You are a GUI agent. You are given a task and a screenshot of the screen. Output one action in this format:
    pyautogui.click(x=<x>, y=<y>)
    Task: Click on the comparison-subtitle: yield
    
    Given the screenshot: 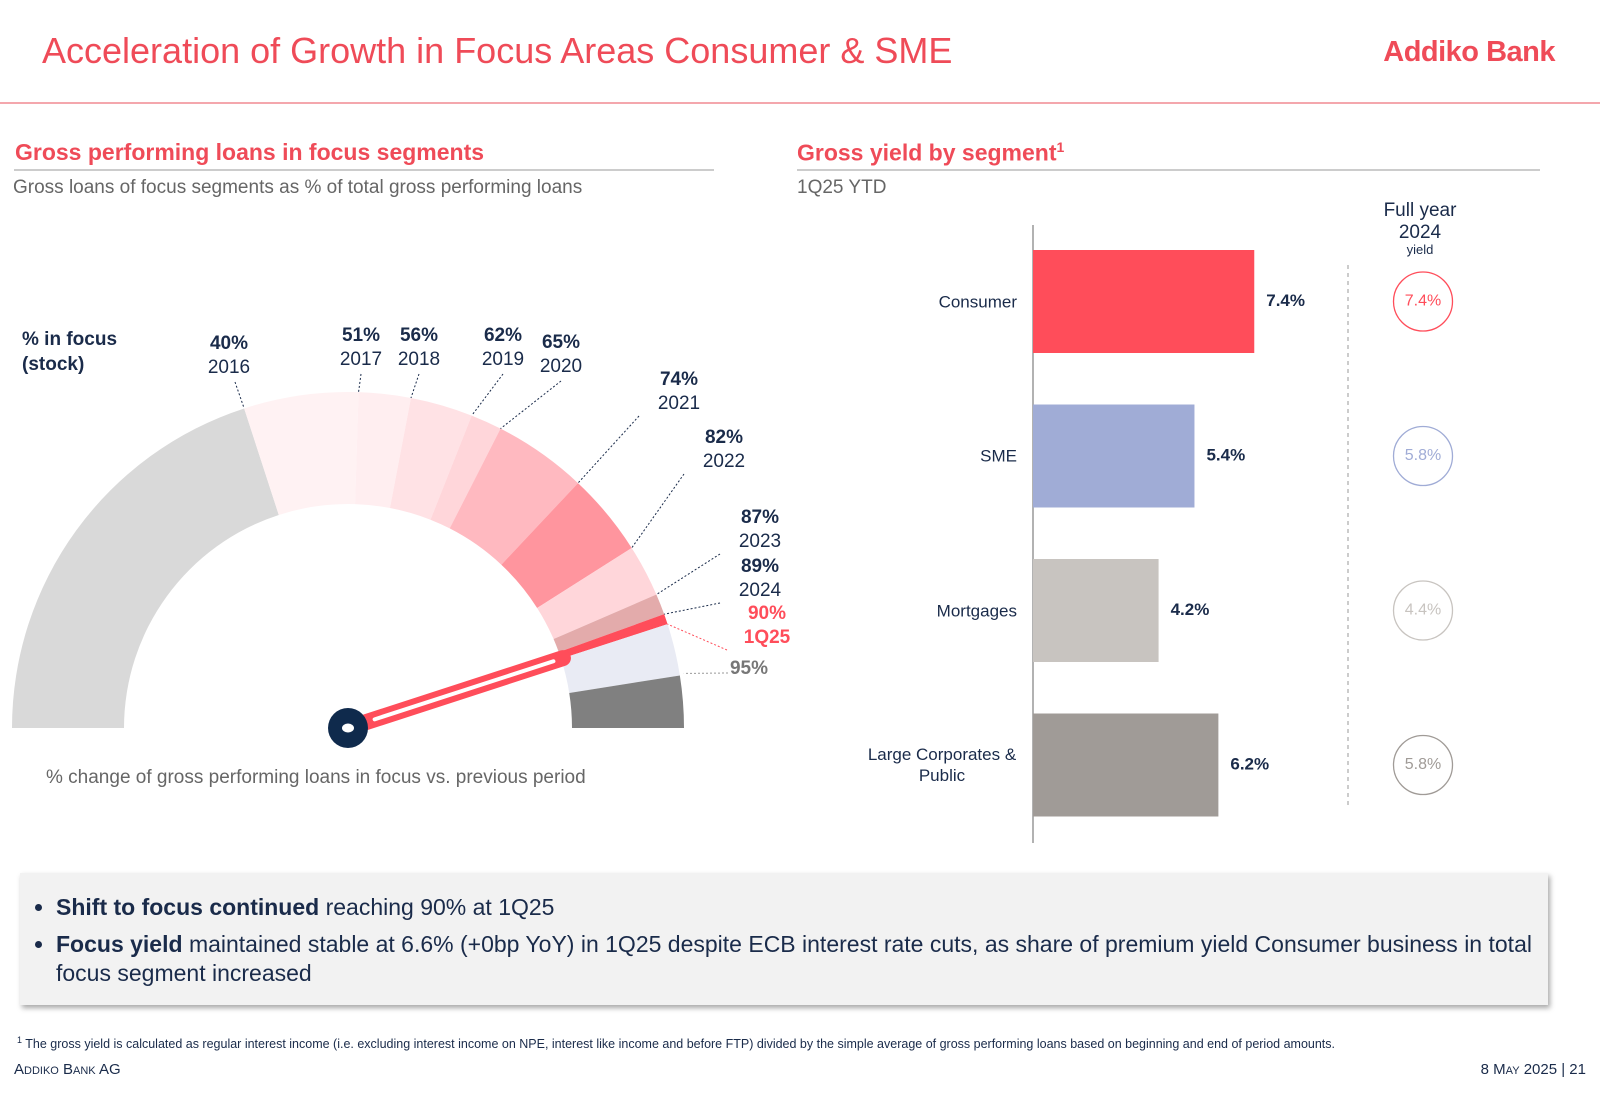 What is the action you would take?
    pyautogui.click(x=1420, y=249)
    